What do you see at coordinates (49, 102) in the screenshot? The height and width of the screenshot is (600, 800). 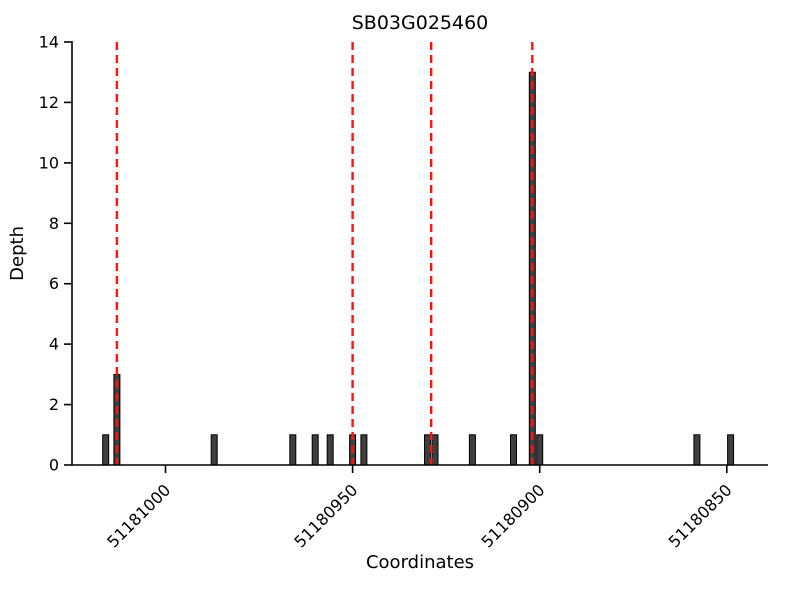 I see `y-tick-label: 12` at bounding box center [49, 102].